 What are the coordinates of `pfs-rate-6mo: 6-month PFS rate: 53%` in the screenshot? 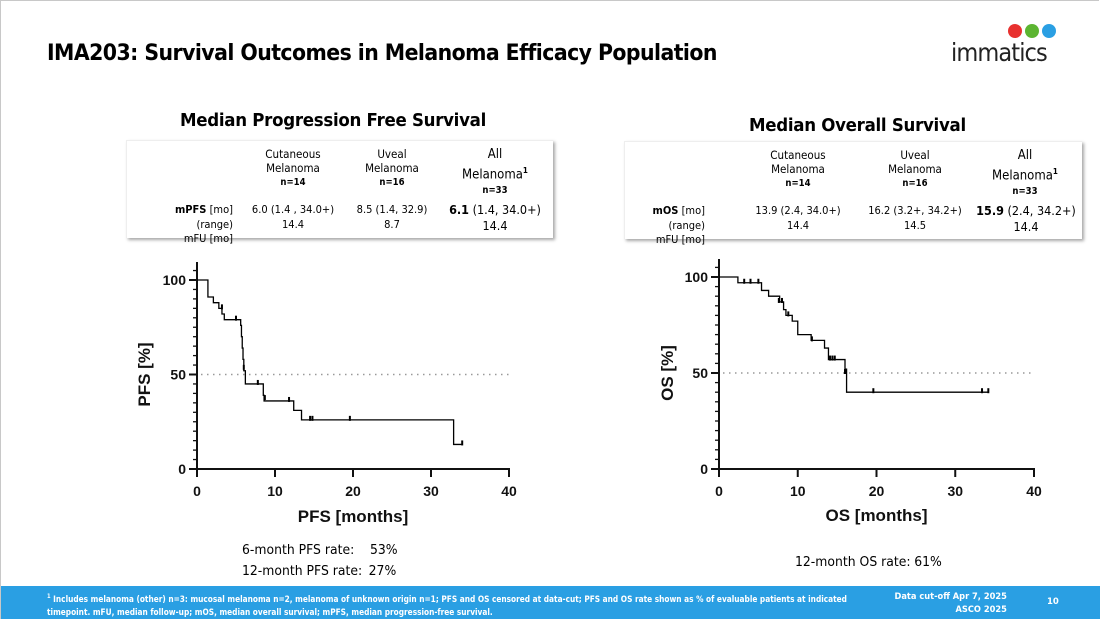 It's located at (320, 550).